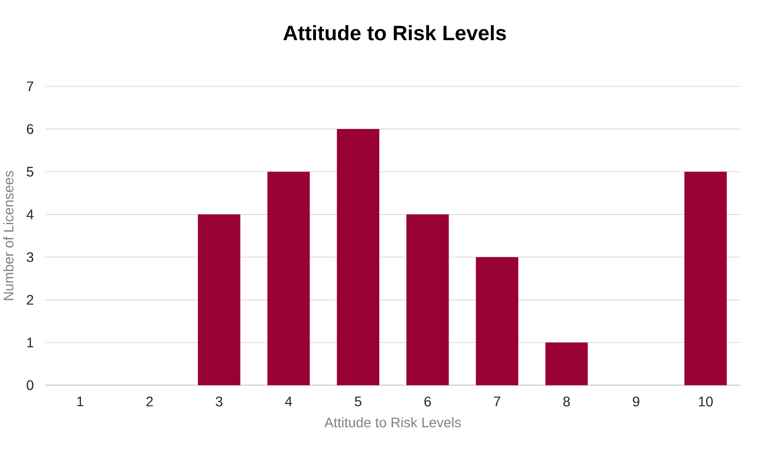 The width and height of the screenshot is (784, 461). What do you see at coordinates (30, 172) in the screenshot?
I see `y-tick-label: 5` at bounding box center [30, 172].